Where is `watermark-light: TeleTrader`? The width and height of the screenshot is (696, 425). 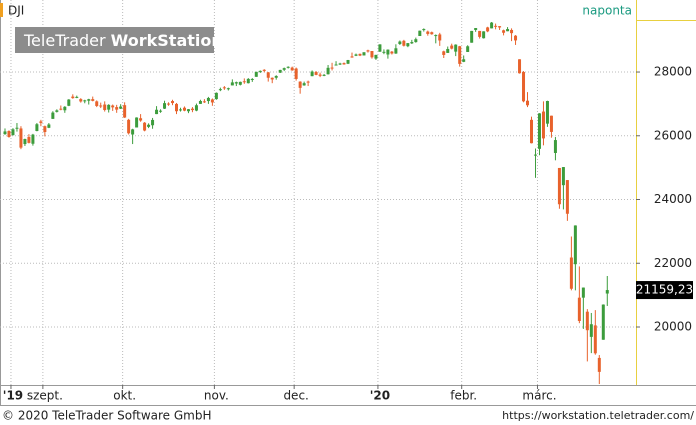 watermark-light: TeleTrader is located at coordinates (64, 40).